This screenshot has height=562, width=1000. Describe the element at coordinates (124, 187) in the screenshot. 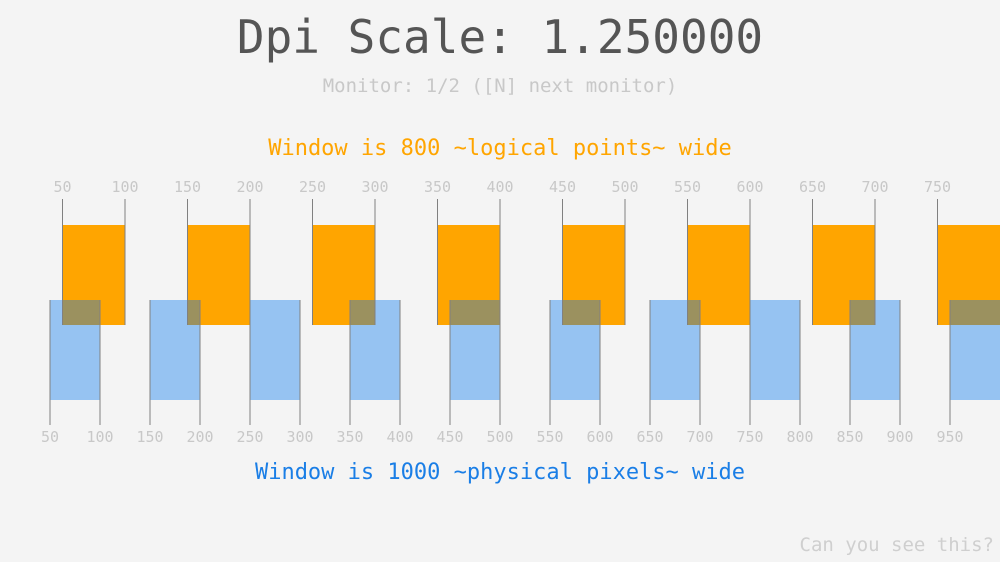

I see `logical-tick-label: 100` at that location.